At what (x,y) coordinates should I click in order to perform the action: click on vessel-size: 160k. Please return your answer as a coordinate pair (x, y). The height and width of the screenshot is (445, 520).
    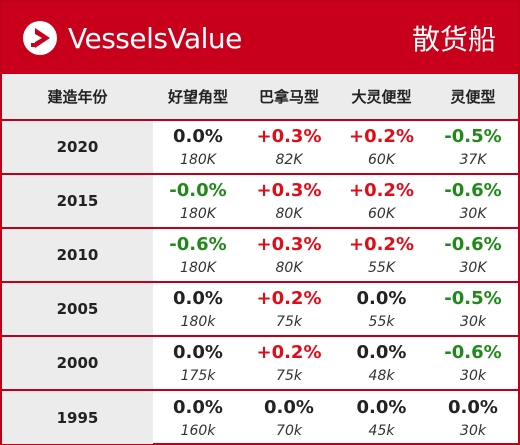
    Looking at the image, I should click on (198, 430).